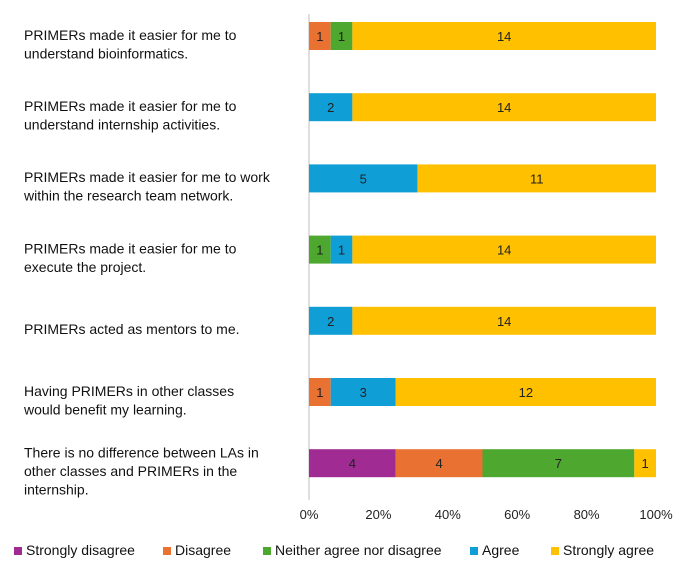  Describe the element at coordinates (56, 490) in the screenshot. I see `category-label: internship.` at that location.